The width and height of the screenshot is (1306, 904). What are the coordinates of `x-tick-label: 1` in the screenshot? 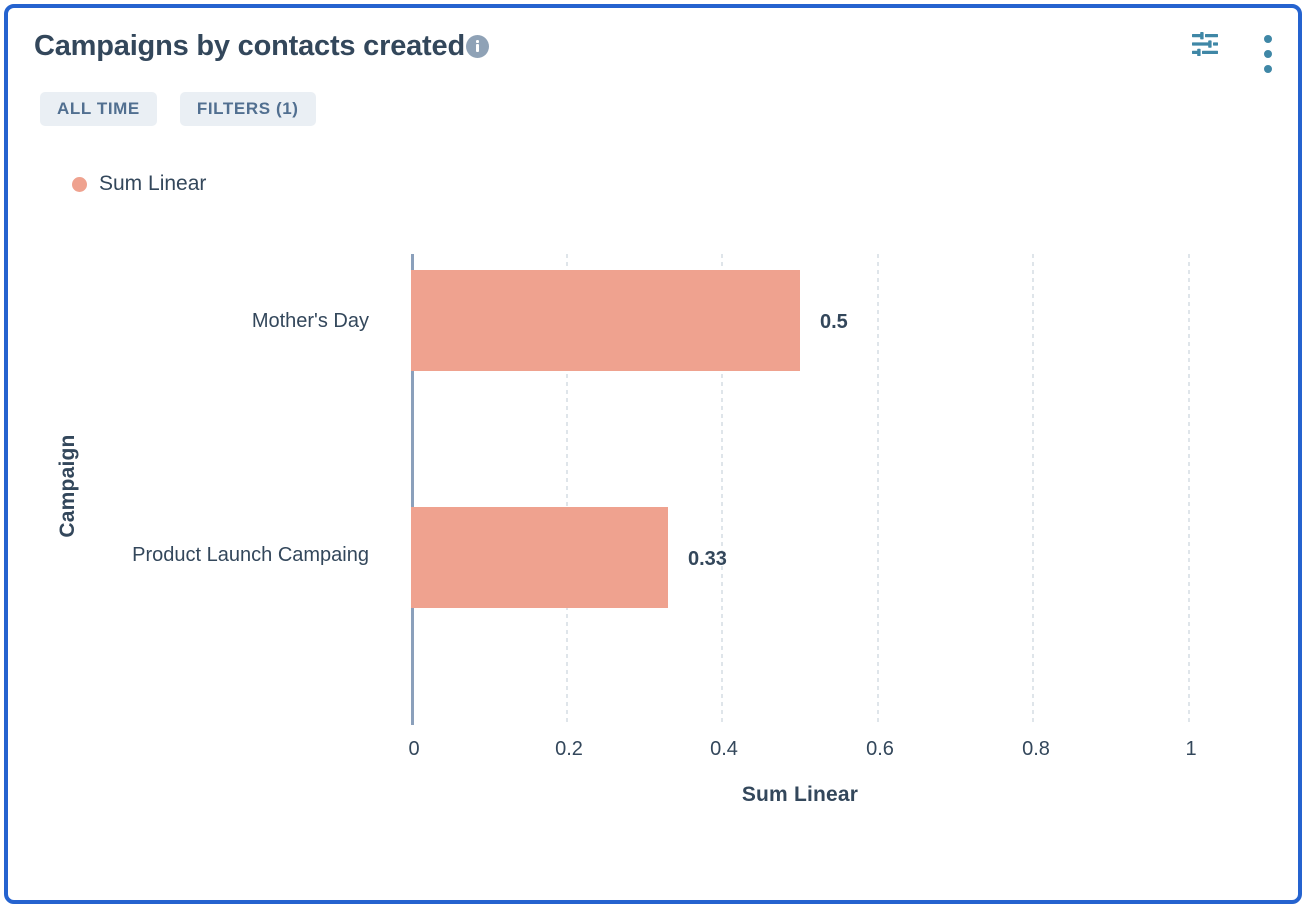 It's located at (1191, 749).